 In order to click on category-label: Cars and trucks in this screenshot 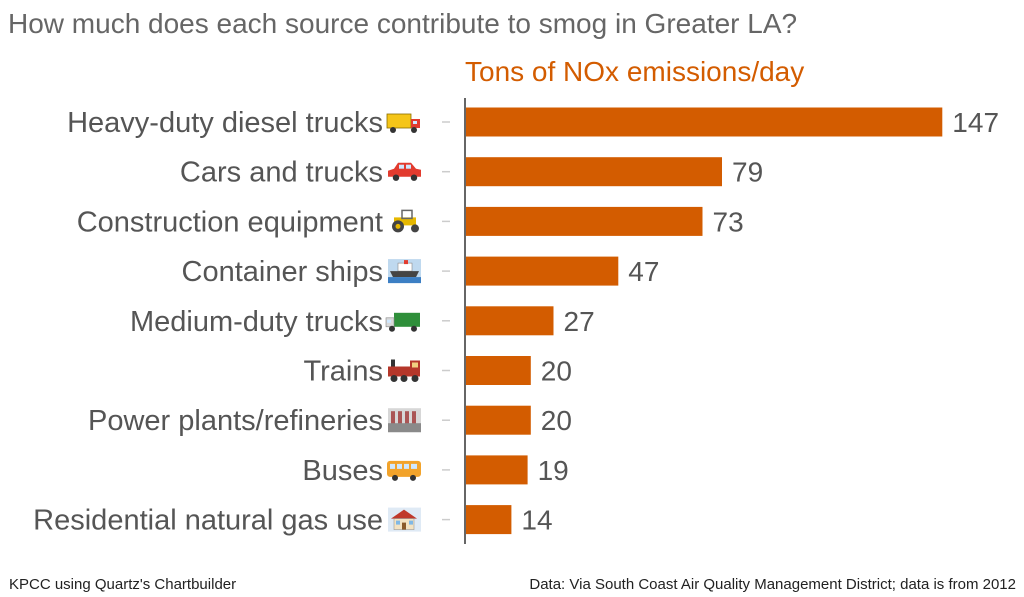, I will do `click(281, 173)`.